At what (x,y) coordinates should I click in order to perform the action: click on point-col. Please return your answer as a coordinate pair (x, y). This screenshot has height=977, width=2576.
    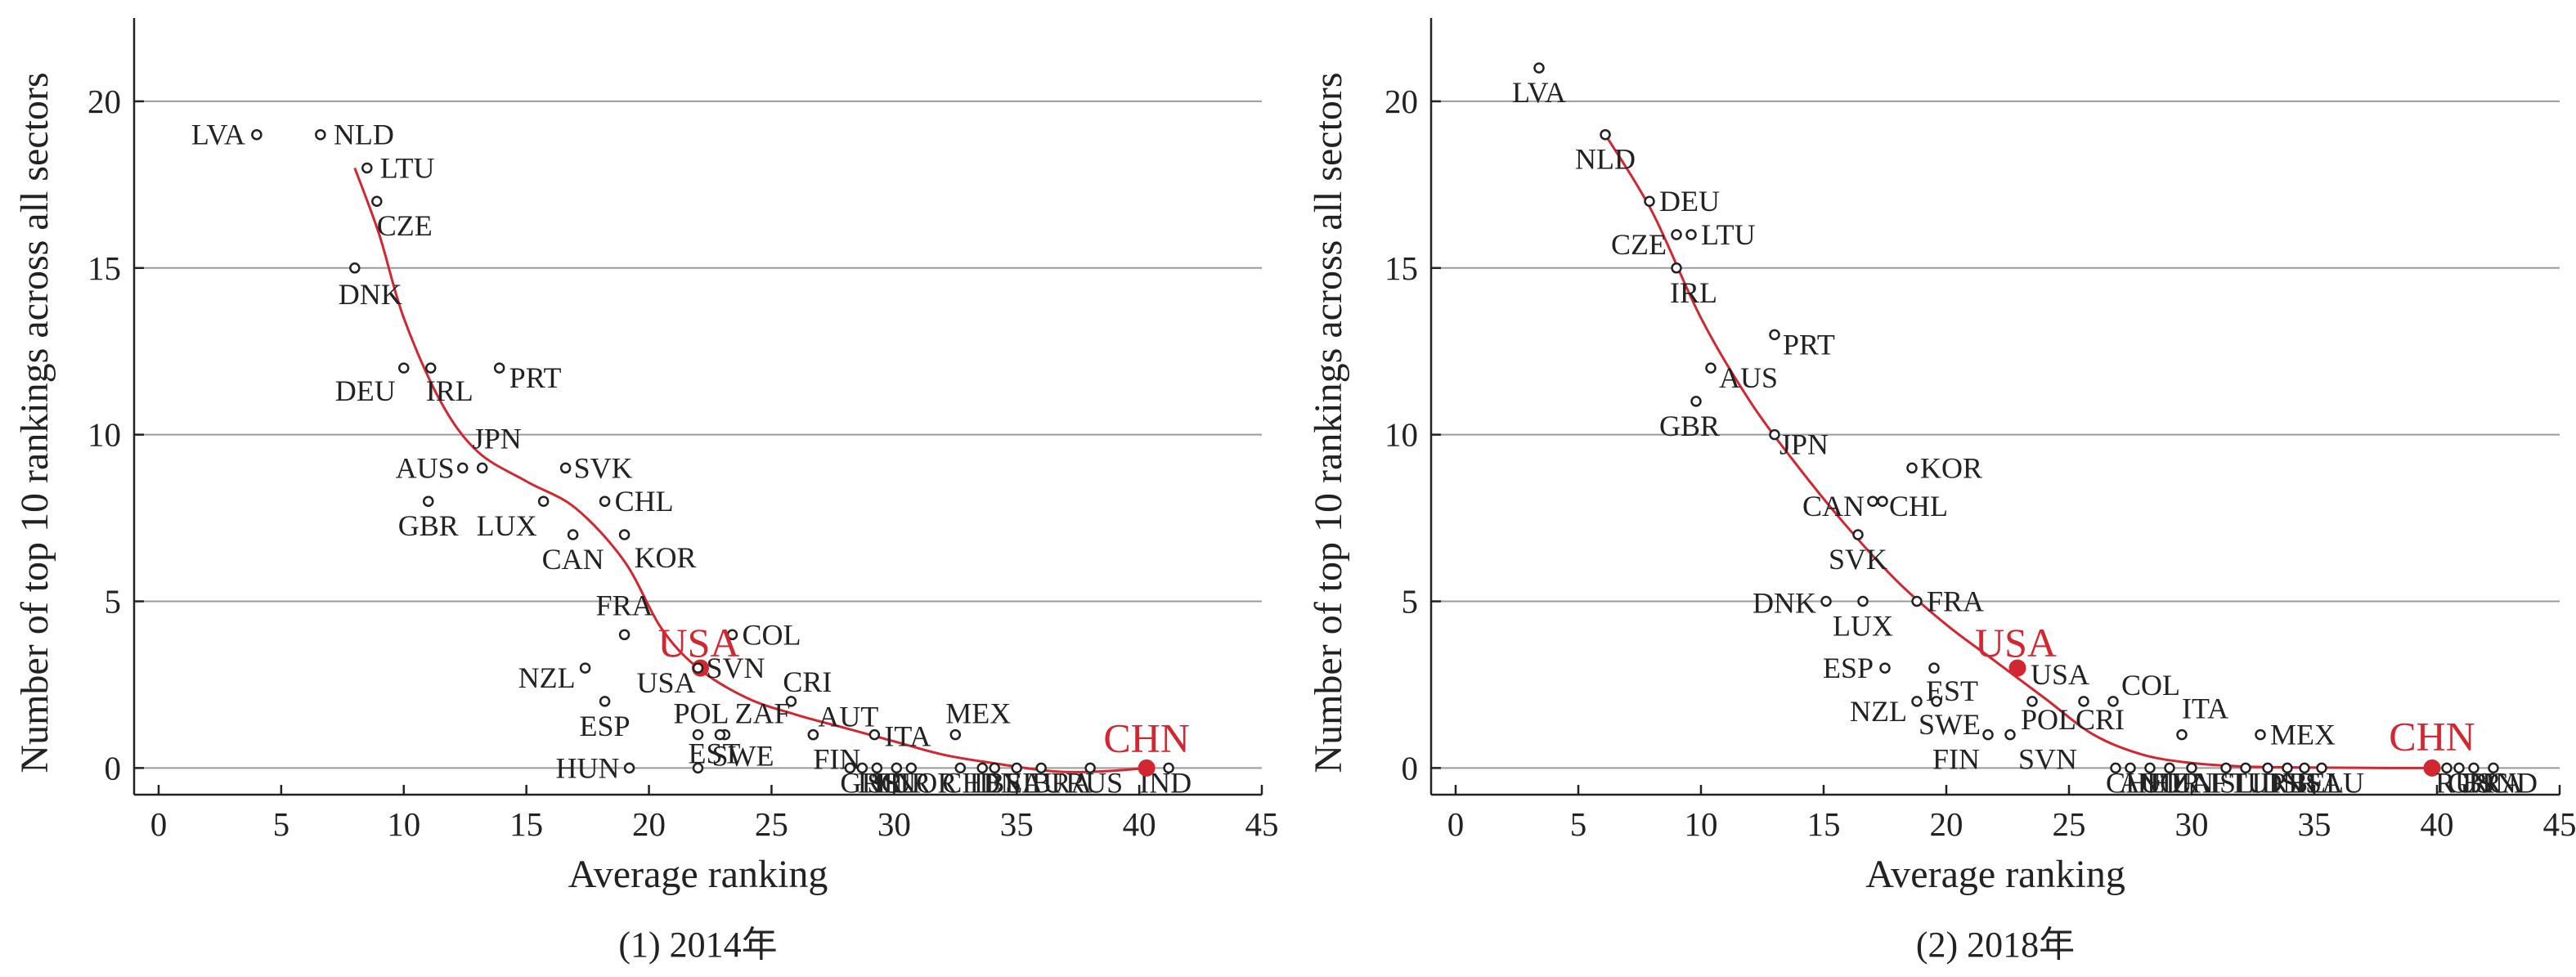
    Looking at the image, I should click on (732, 635).